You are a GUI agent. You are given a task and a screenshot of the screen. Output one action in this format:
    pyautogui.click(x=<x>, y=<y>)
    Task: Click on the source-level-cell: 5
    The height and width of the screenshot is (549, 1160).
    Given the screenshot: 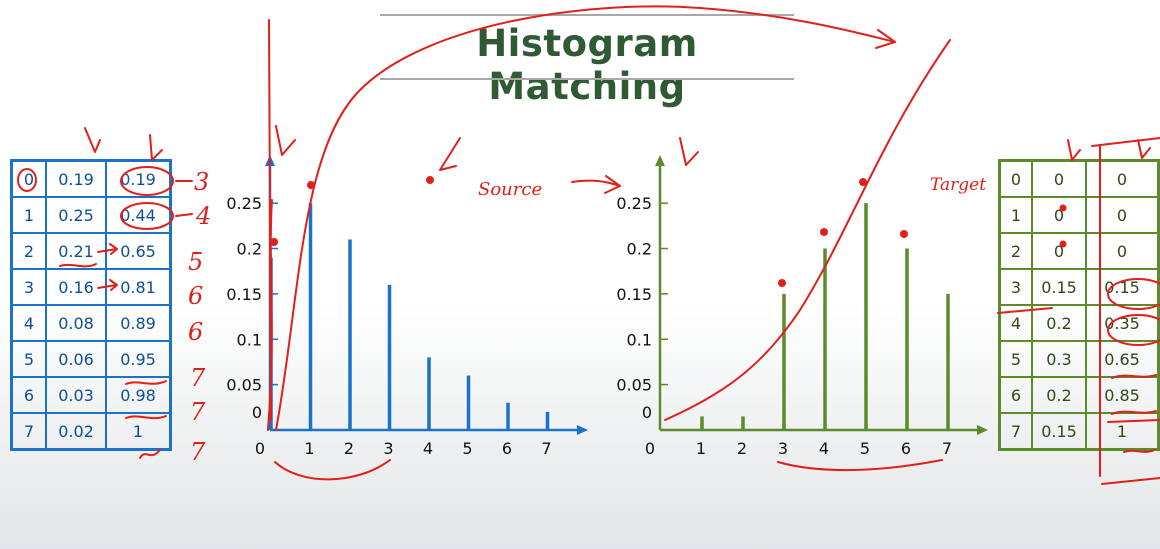 What is the action you would take?
    pyautogui.click(x=28, y=359)
    